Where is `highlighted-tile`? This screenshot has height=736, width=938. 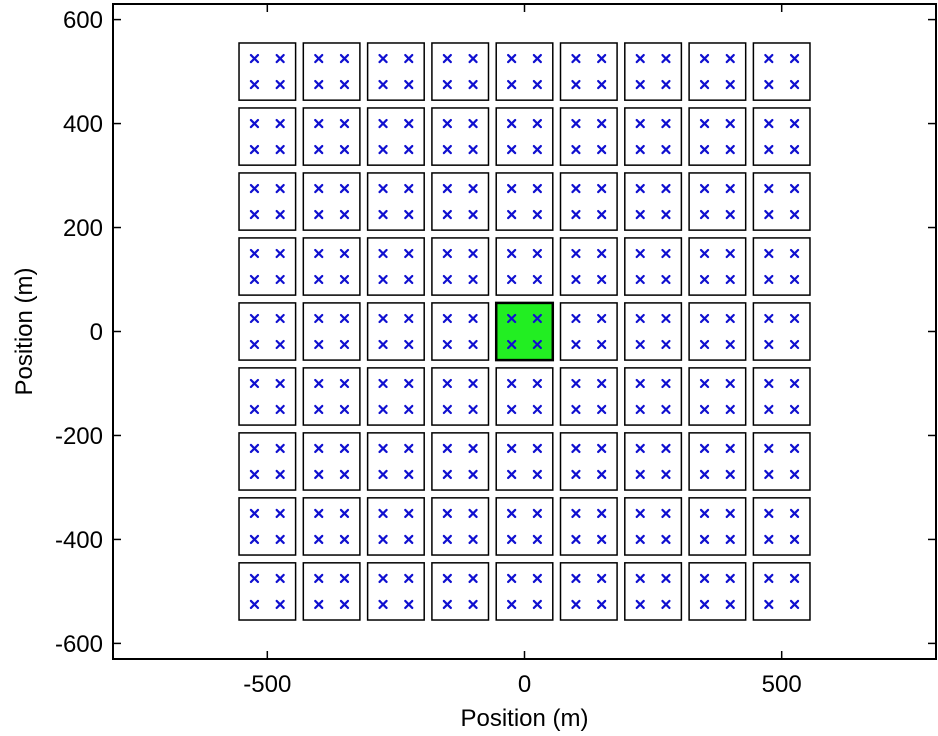 highlighted-tile is located at coordinates (524, 331).